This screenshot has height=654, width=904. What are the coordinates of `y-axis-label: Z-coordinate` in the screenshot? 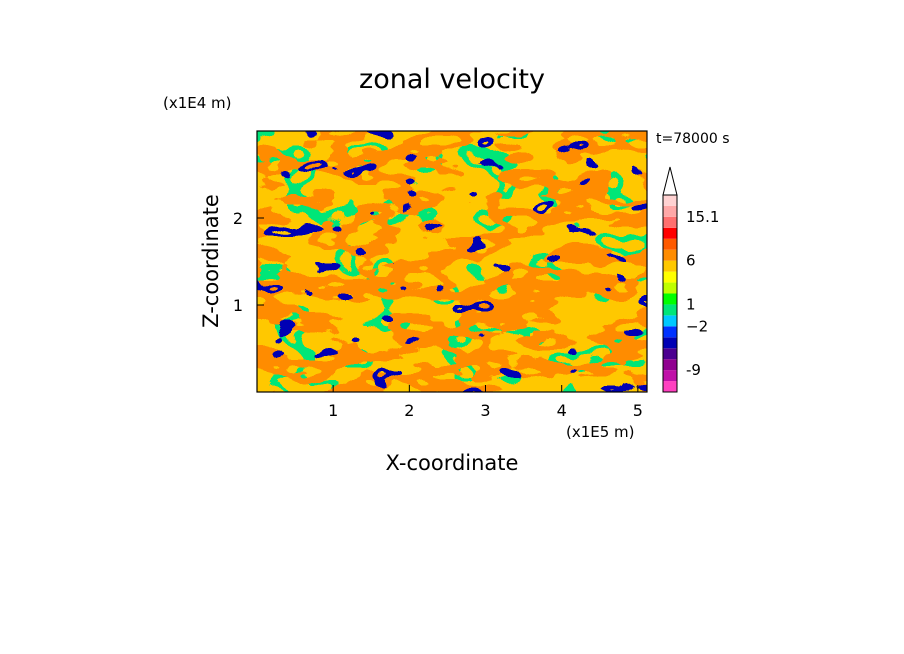 It's located at (211, 261).